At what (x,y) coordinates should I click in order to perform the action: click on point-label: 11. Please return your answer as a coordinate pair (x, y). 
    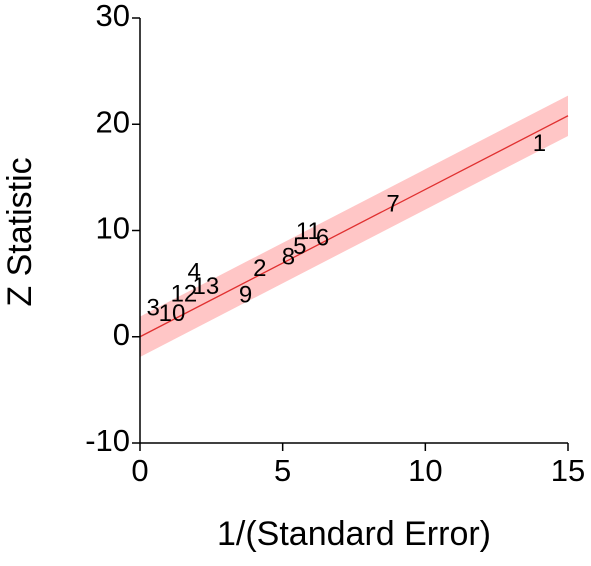
    Looking at the image, I should click on (308, 231).